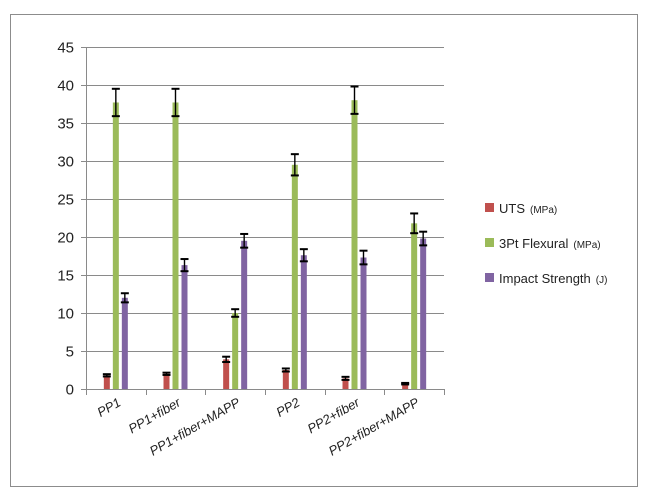 This screenshot has width=649, height=494. Describe the element at coordinates (65, 48) in the screenshot. I see `y-tick-label: 45` at that location.